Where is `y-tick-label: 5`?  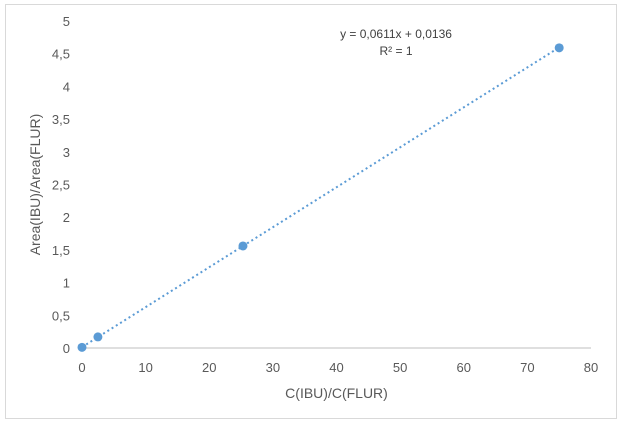 y-tick-label: 5 is located at coordinates (66, 21).